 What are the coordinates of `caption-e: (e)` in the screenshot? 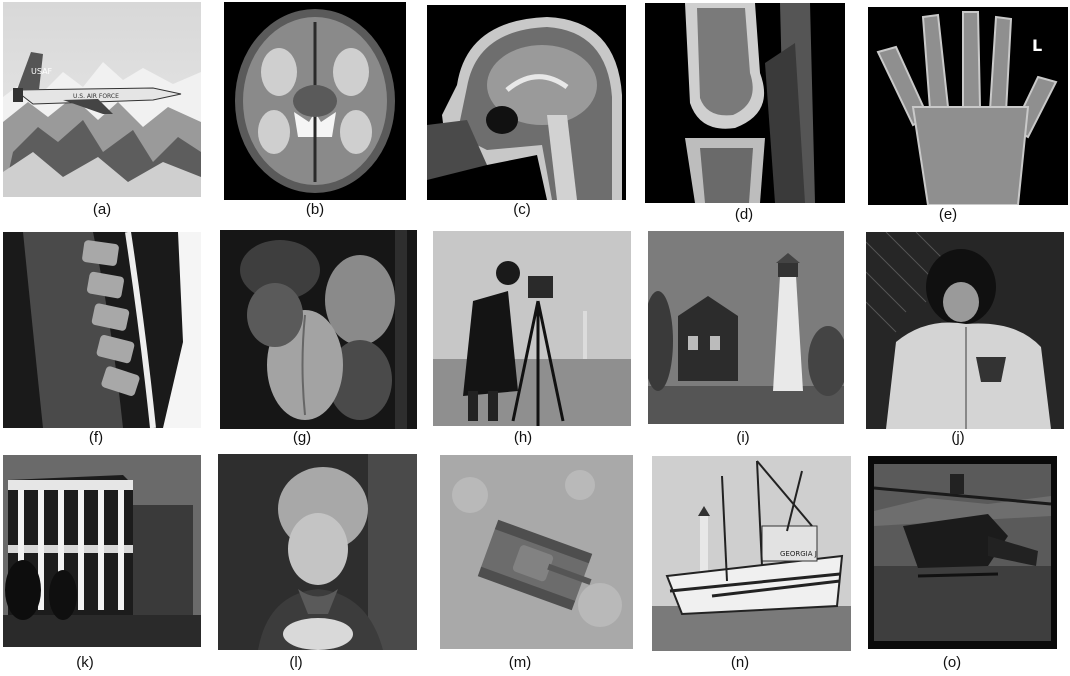 It's located at (948, 214).